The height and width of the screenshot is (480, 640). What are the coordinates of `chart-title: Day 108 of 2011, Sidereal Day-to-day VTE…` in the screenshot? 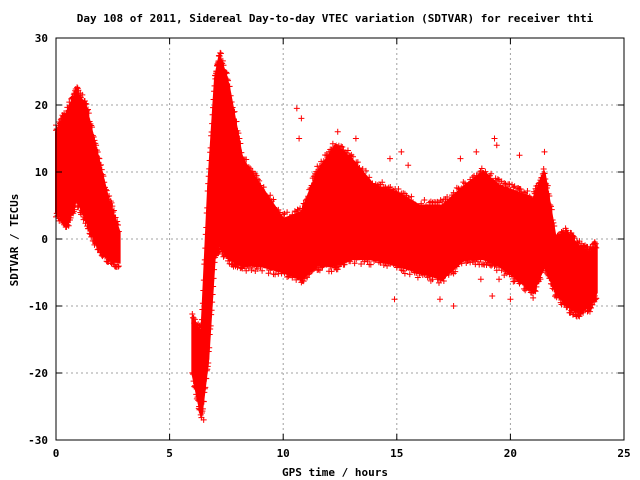 It's located at (335, 18).